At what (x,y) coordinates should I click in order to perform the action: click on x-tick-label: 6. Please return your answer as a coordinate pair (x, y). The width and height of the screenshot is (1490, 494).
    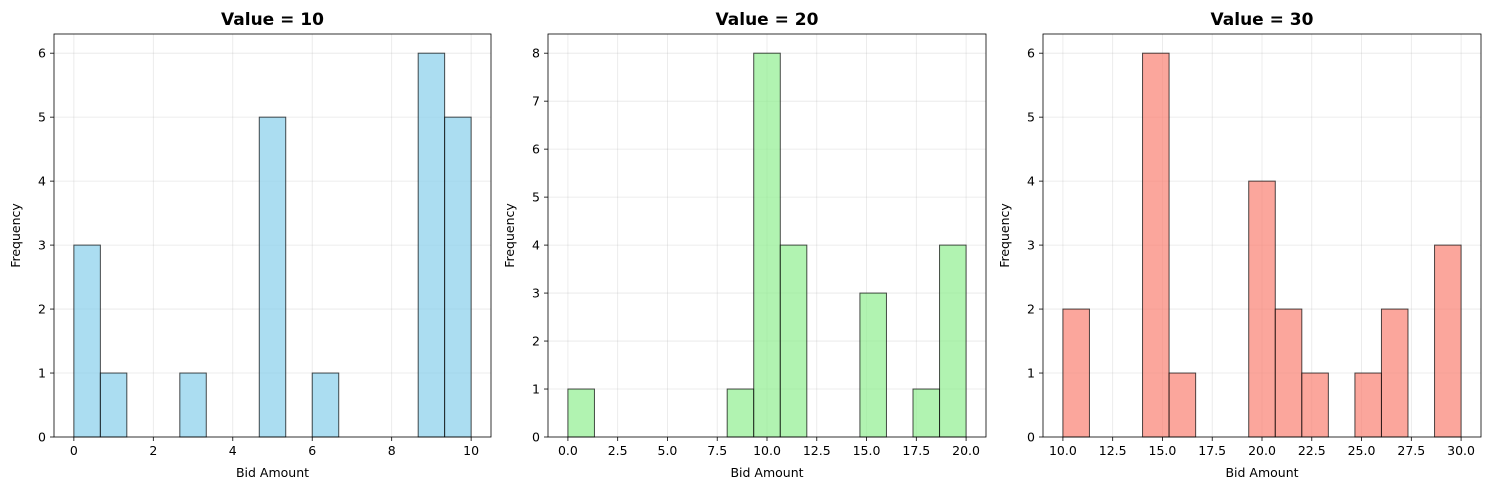
    Looking at the image, I should click on (312, 450).